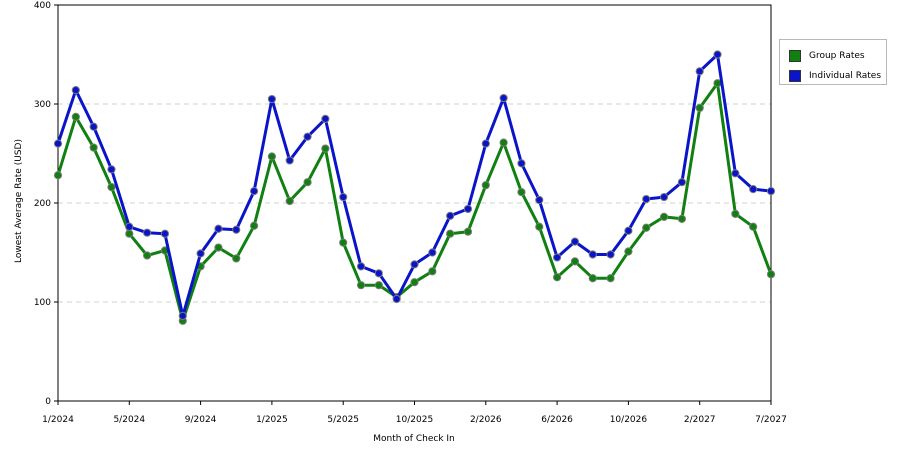  I want to click on legend: Group Rates Individual Rates, so click(833, 62).